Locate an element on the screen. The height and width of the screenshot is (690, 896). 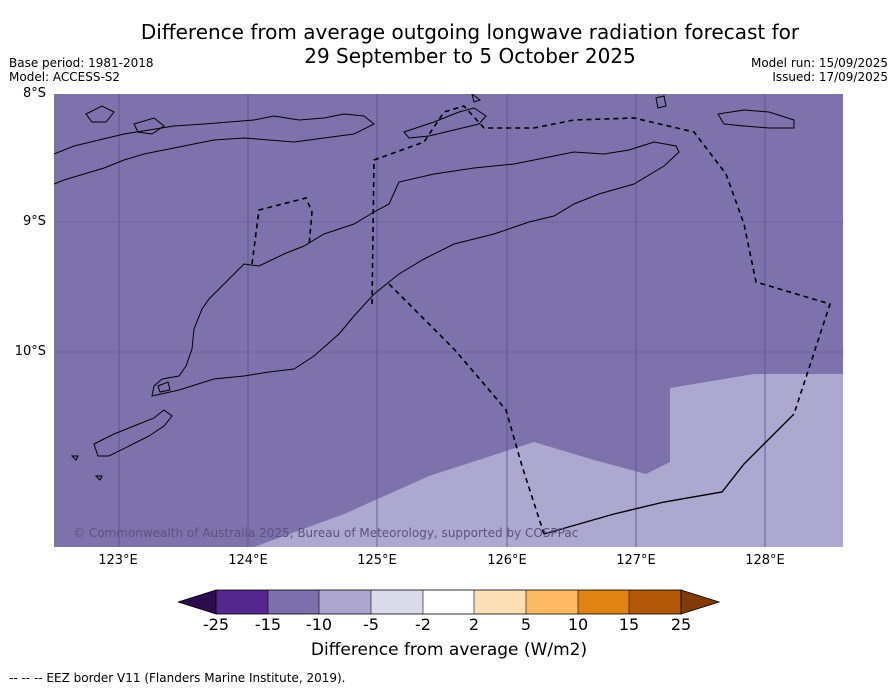
eez-border-south is located at coordinates (466, 409).